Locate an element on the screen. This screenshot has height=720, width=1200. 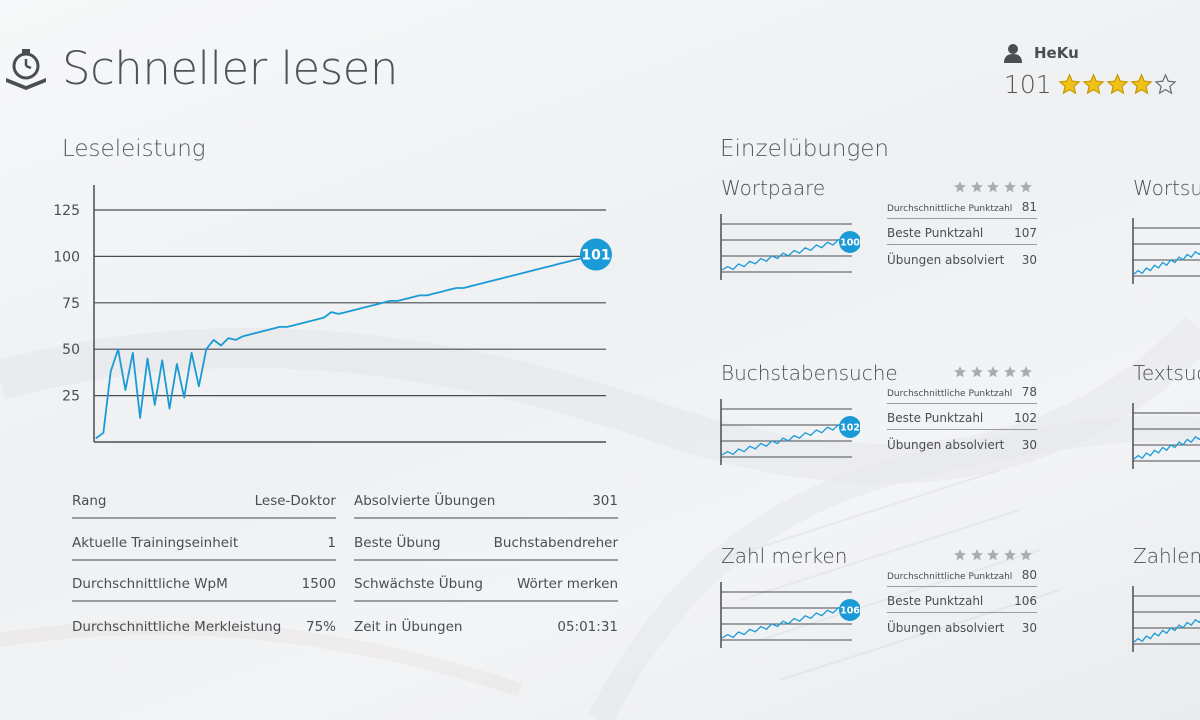
stat-row: Rang Lese-Doktor is located at coordinates (204, 499).